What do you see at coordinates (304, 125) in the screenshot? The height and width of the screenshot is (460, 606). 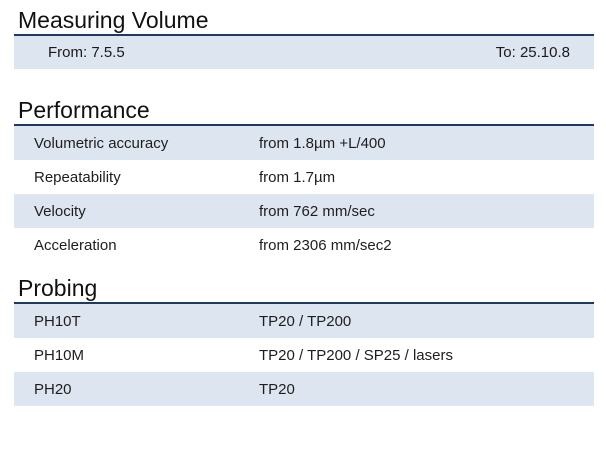 I see `performance-divider` at bounding box center [304, 125].